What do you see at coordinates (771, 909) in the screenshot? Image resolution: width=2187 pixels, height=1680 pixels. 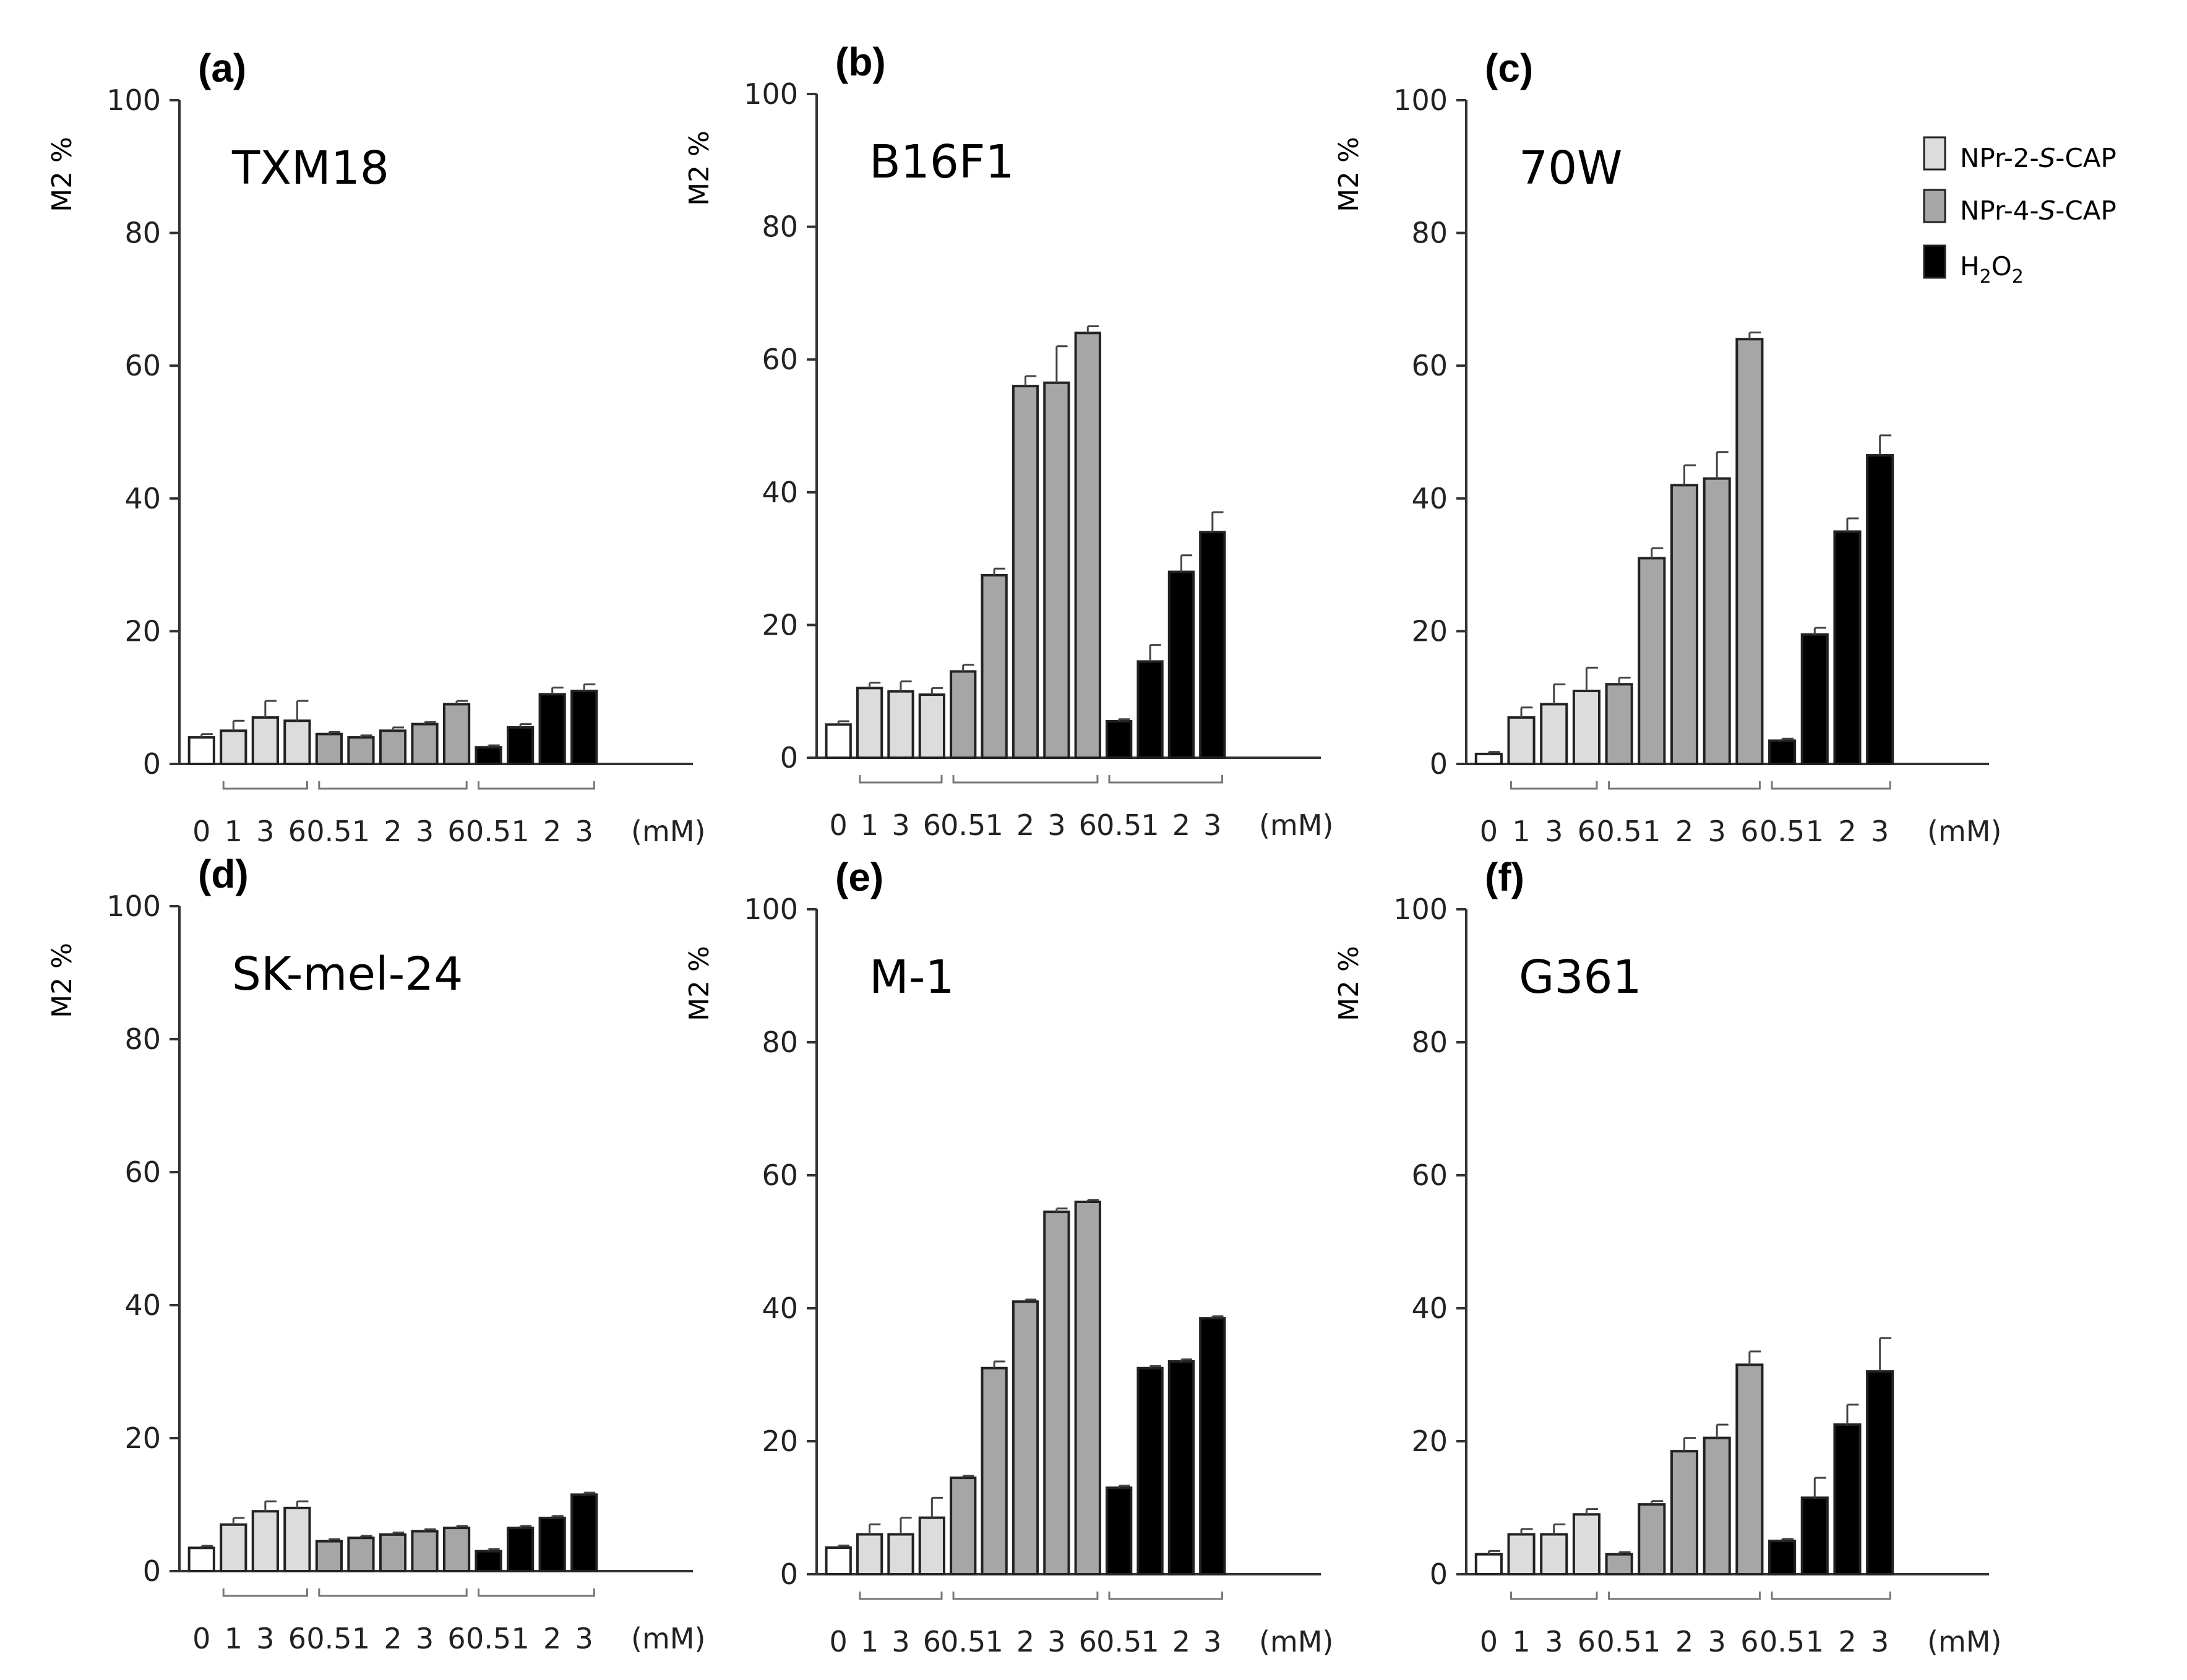 I see `y-tick-label: 100` at bounding box center [771, 909].